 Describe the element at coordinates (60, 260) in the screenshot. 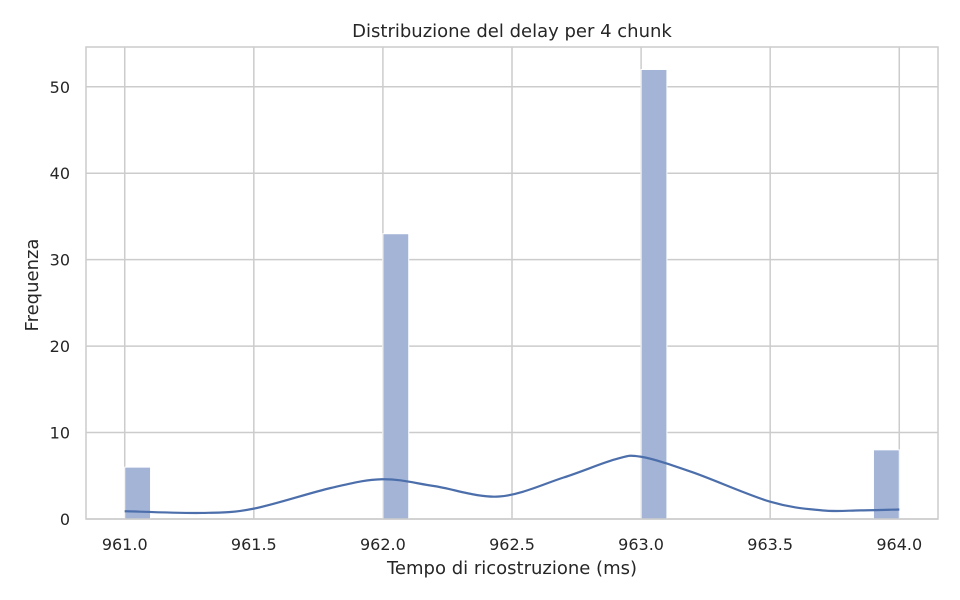

I see `y-tick-label: 30` at that location.